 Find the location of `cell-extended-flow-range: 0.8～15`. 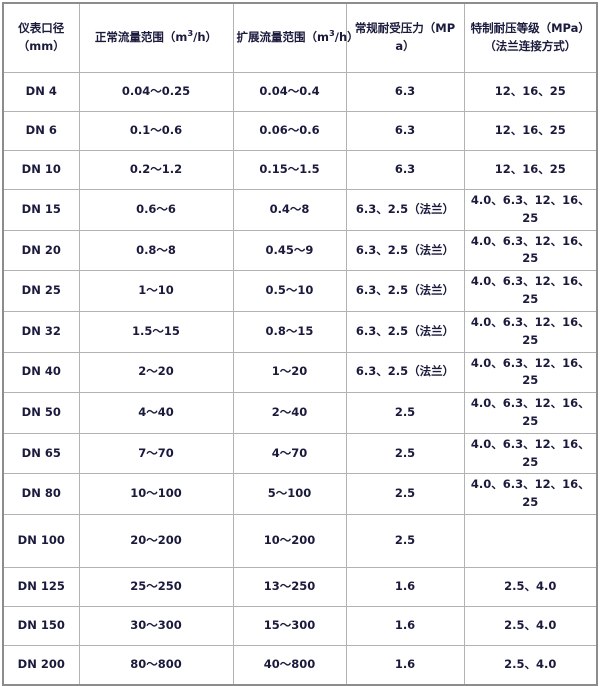

cell-extended-flow-range: 0.8～15 is located at coordinates (289, 331).